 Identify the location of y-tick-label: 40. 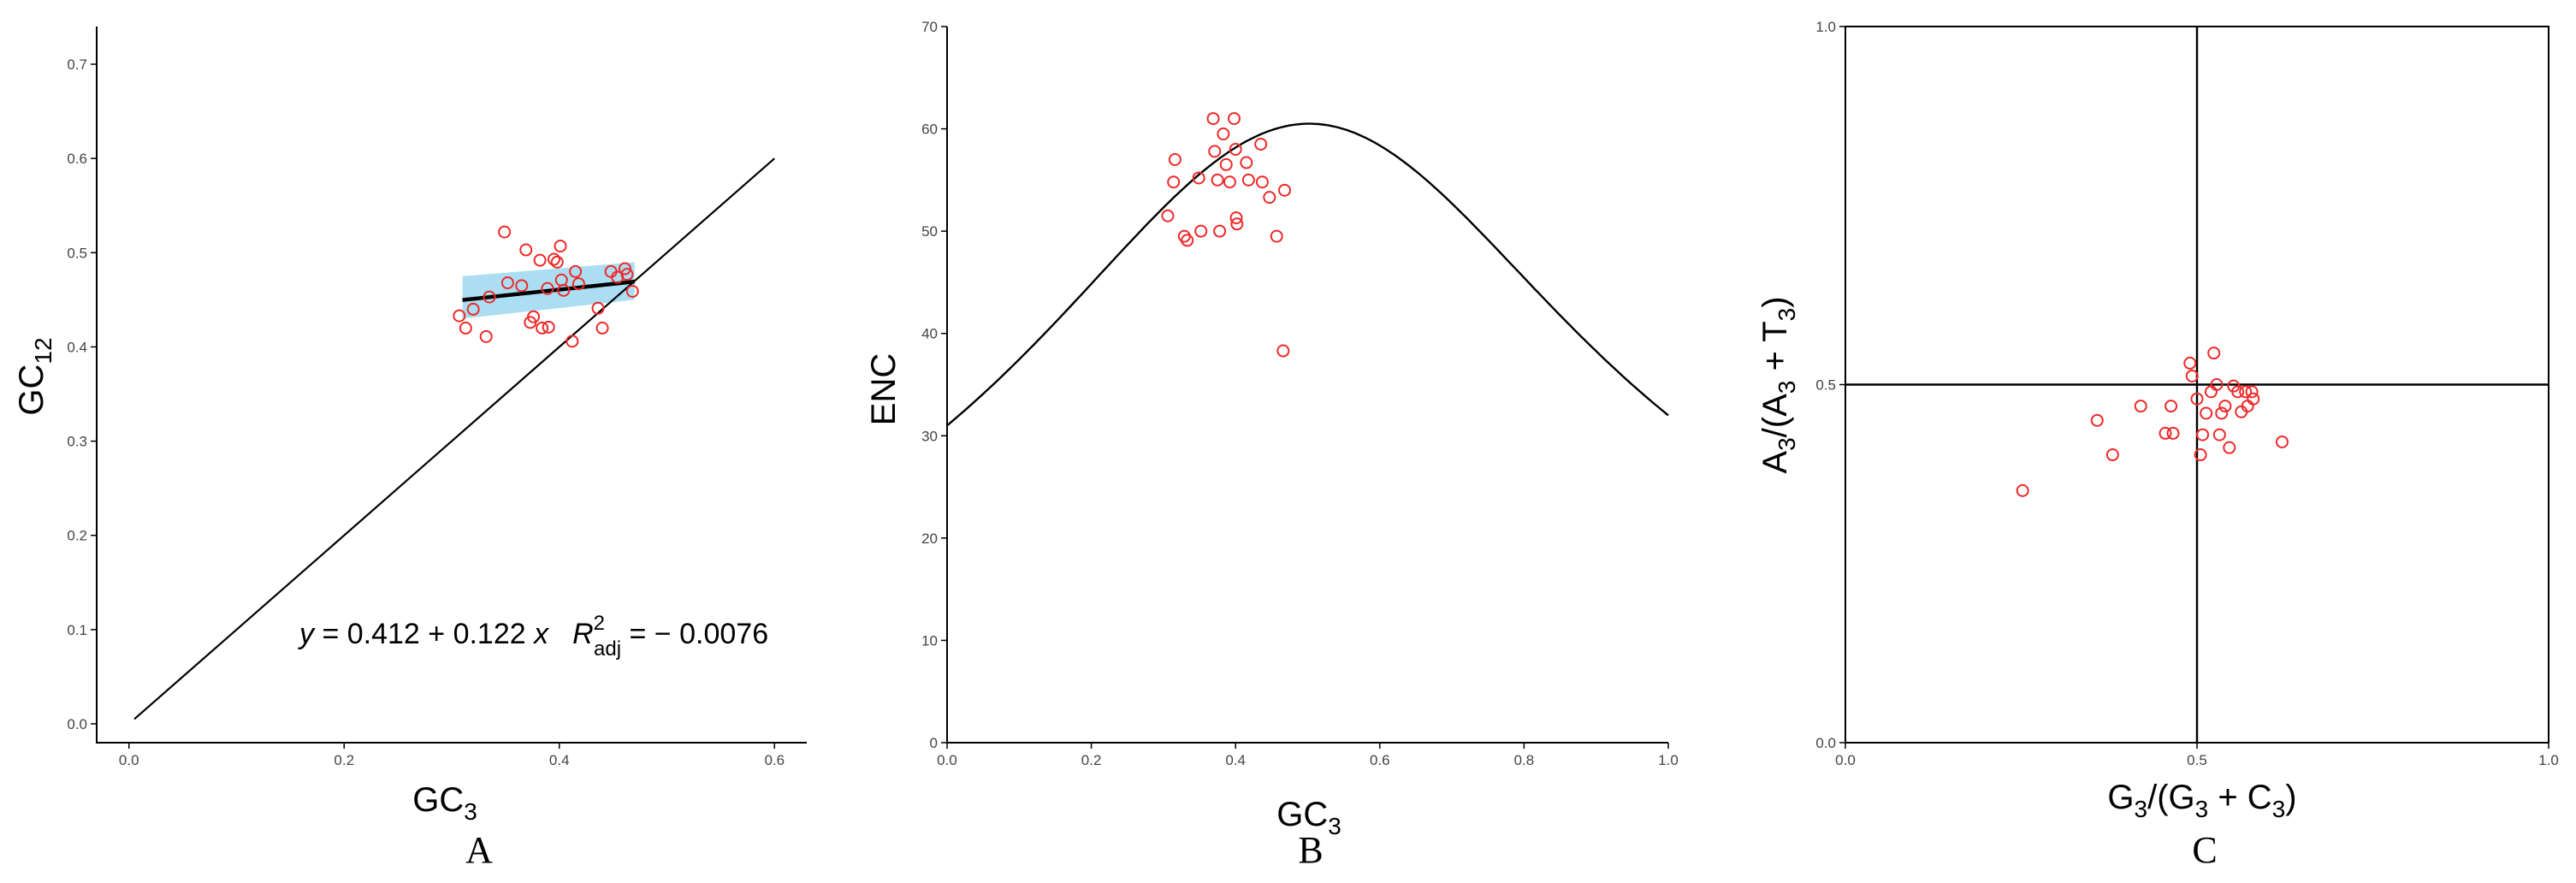
(930, 334).